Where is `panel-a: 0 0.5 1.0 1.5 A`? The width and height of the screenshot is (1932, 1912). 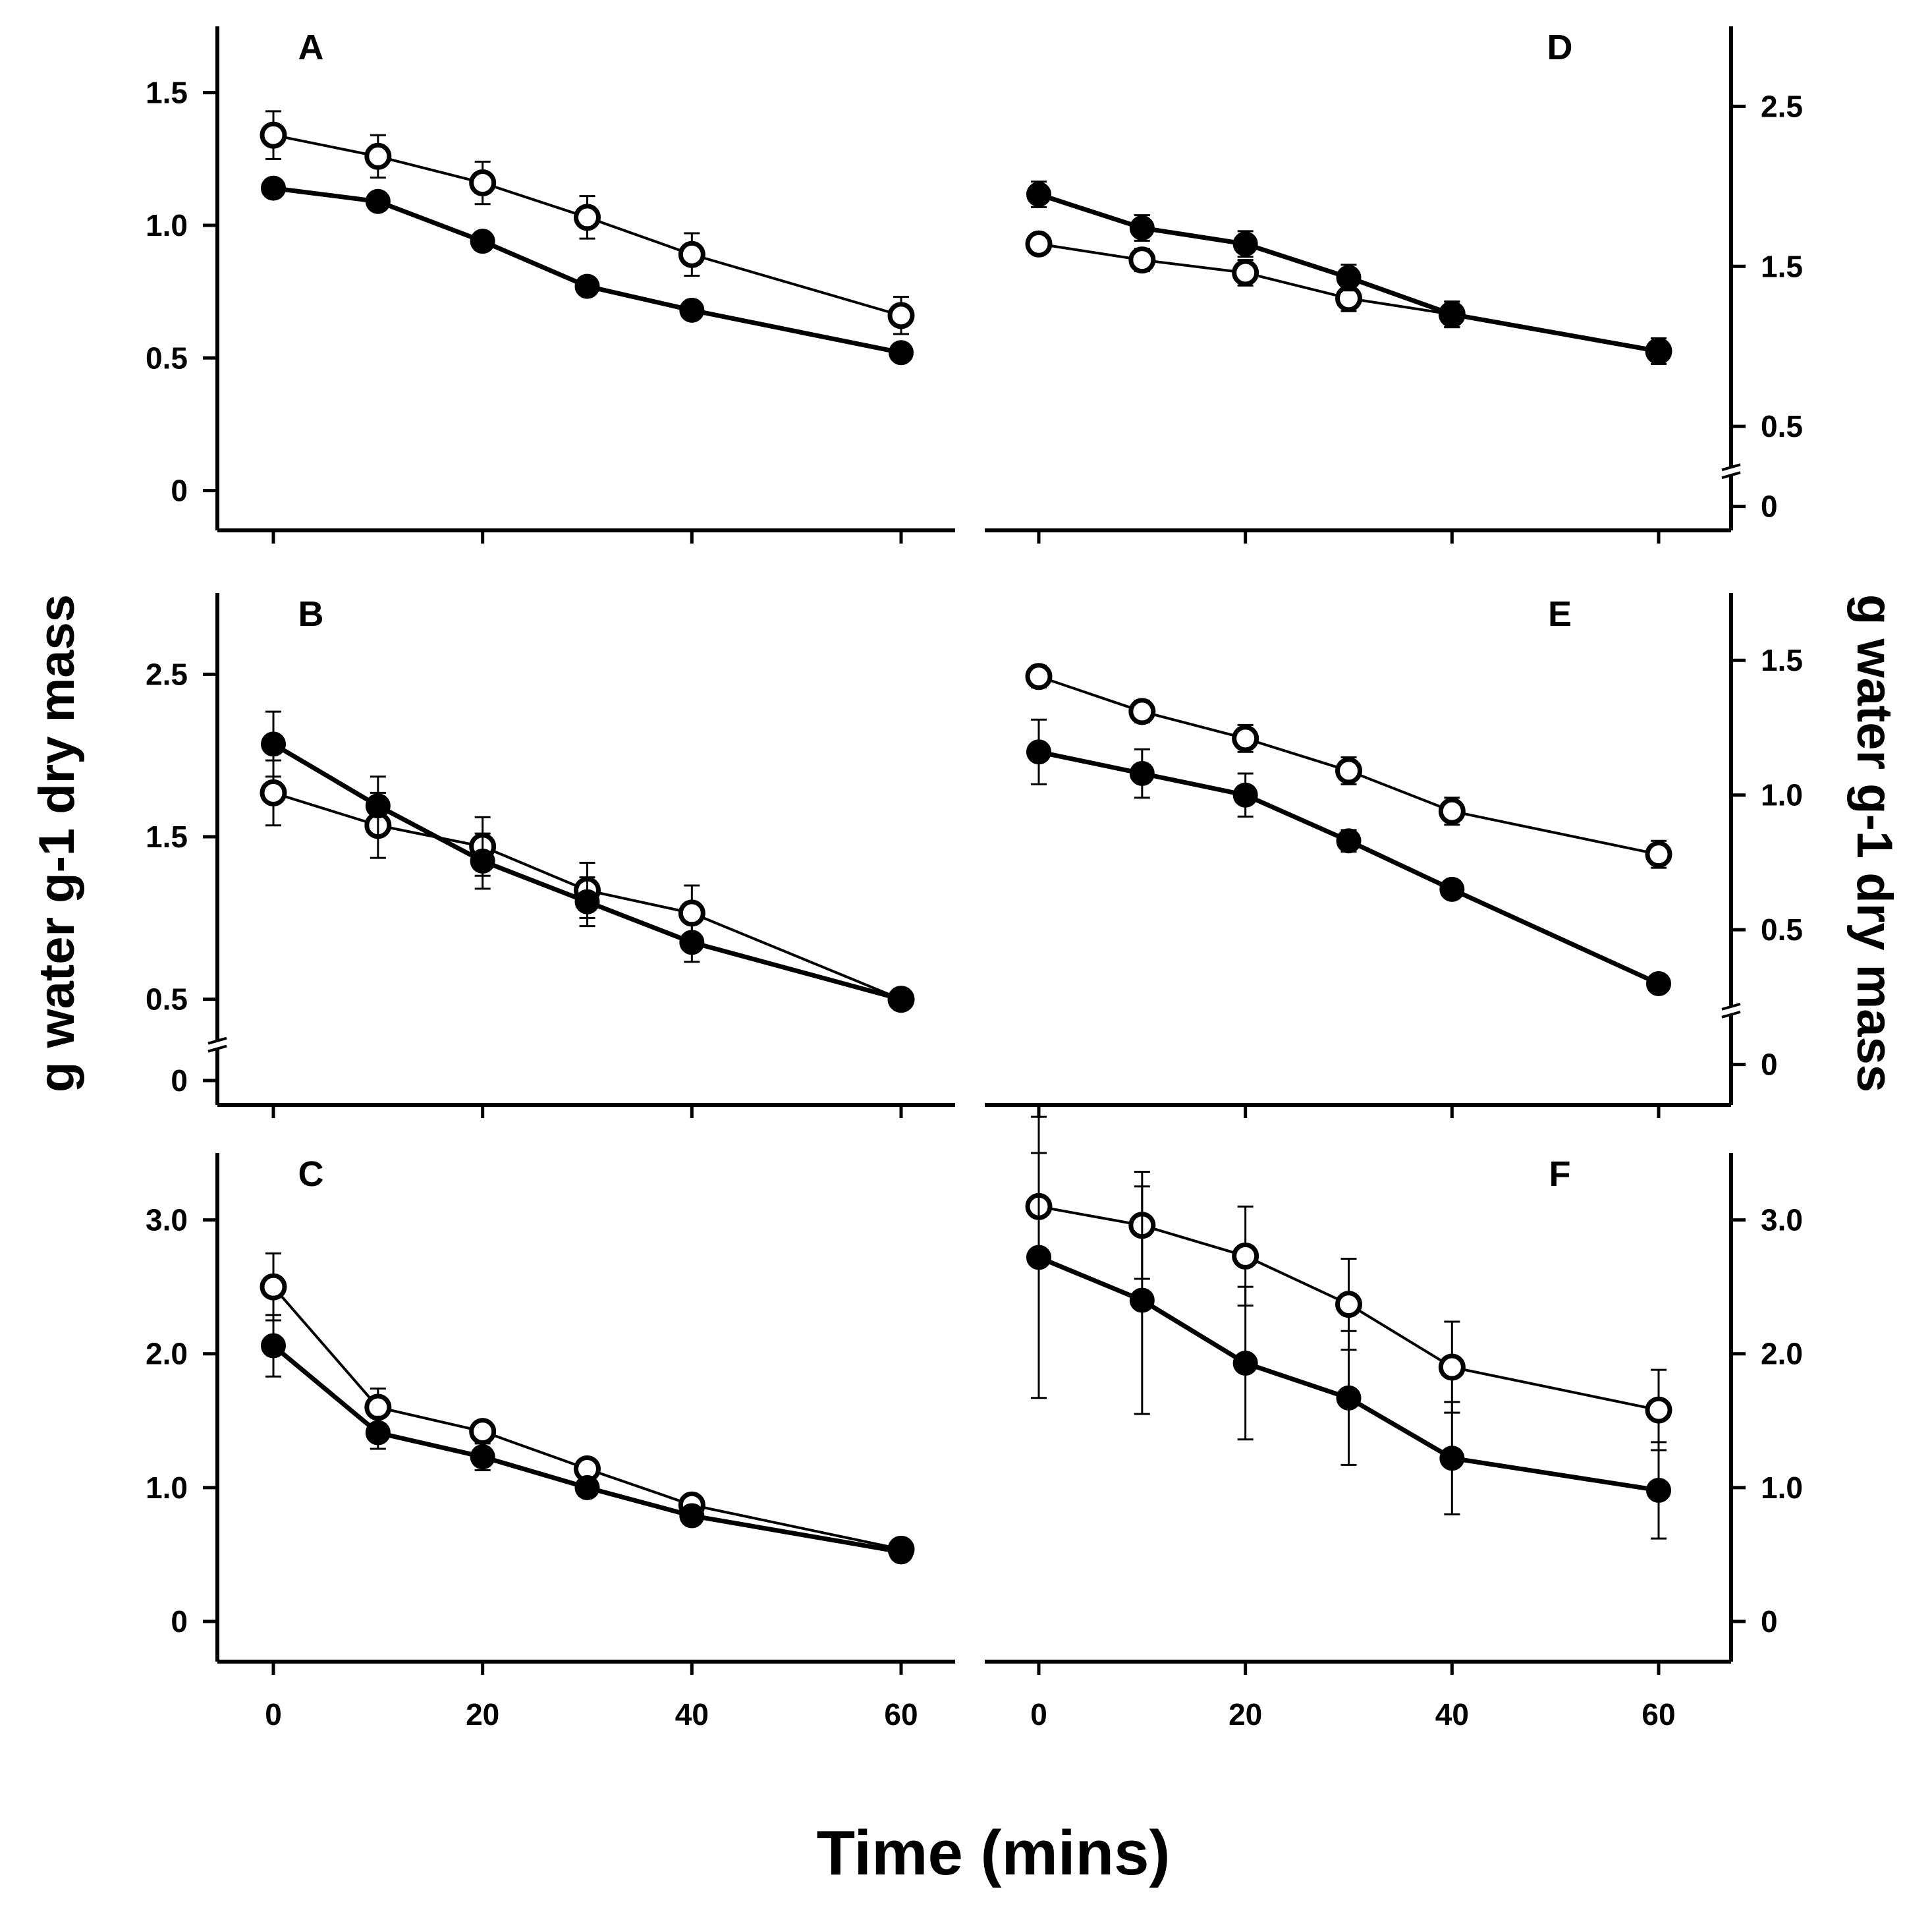 panel-a: 0 0.5 1.0 1.5 A is located at coordinates (551, 285).